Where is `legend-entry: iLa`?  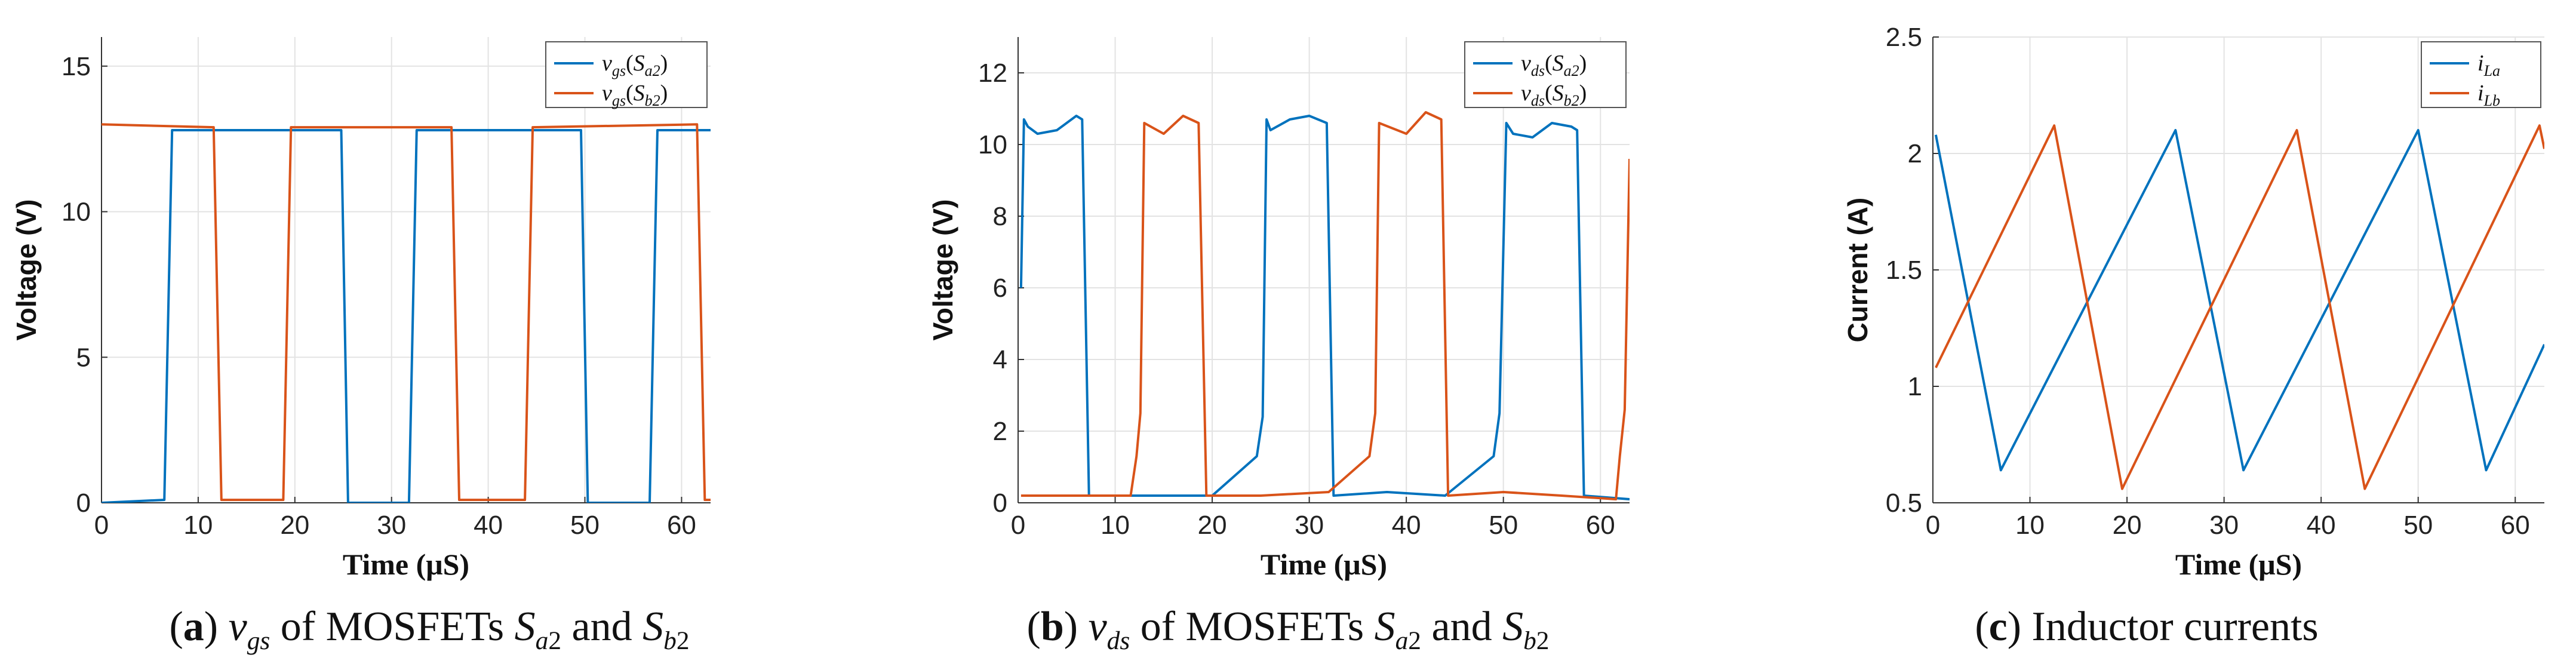
legend-entry: iLa is located at coordinates (2488, 65).